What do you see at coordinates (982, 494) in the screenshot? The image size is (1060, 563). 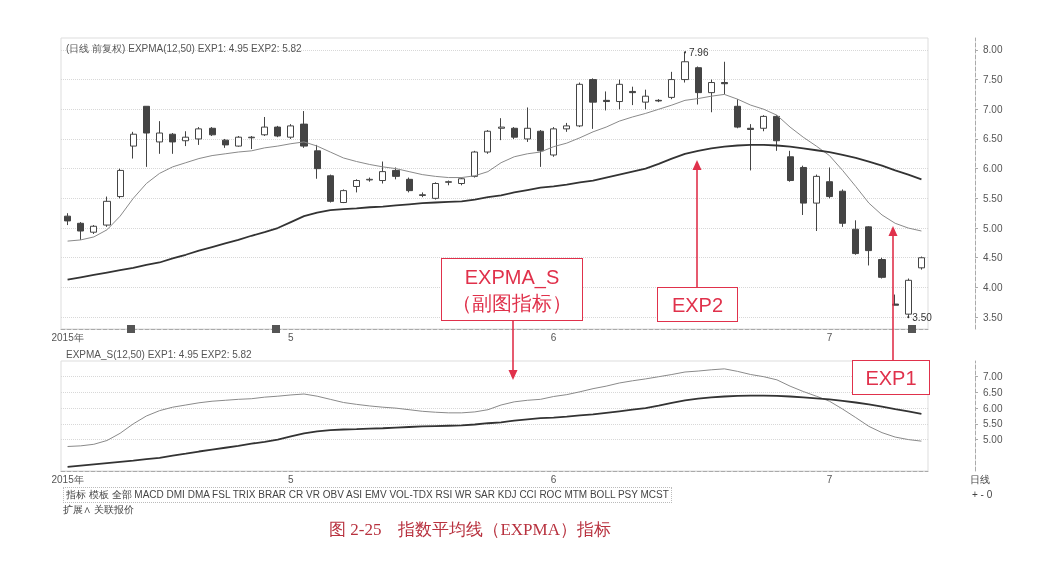 I see `text: + - 0` at bounding box center [982, 494].